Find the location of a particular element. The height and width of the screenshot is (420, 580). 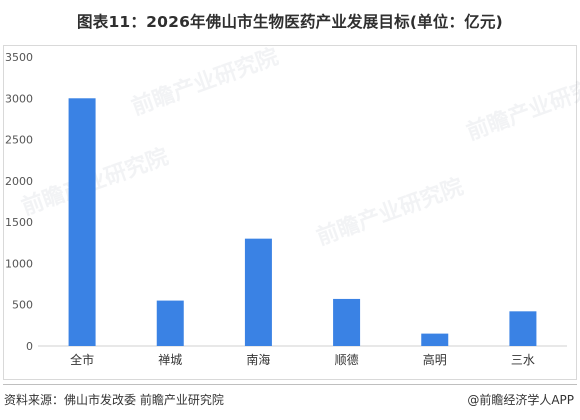

y-tick-label: 1000 is located at coordinates (19, 263).